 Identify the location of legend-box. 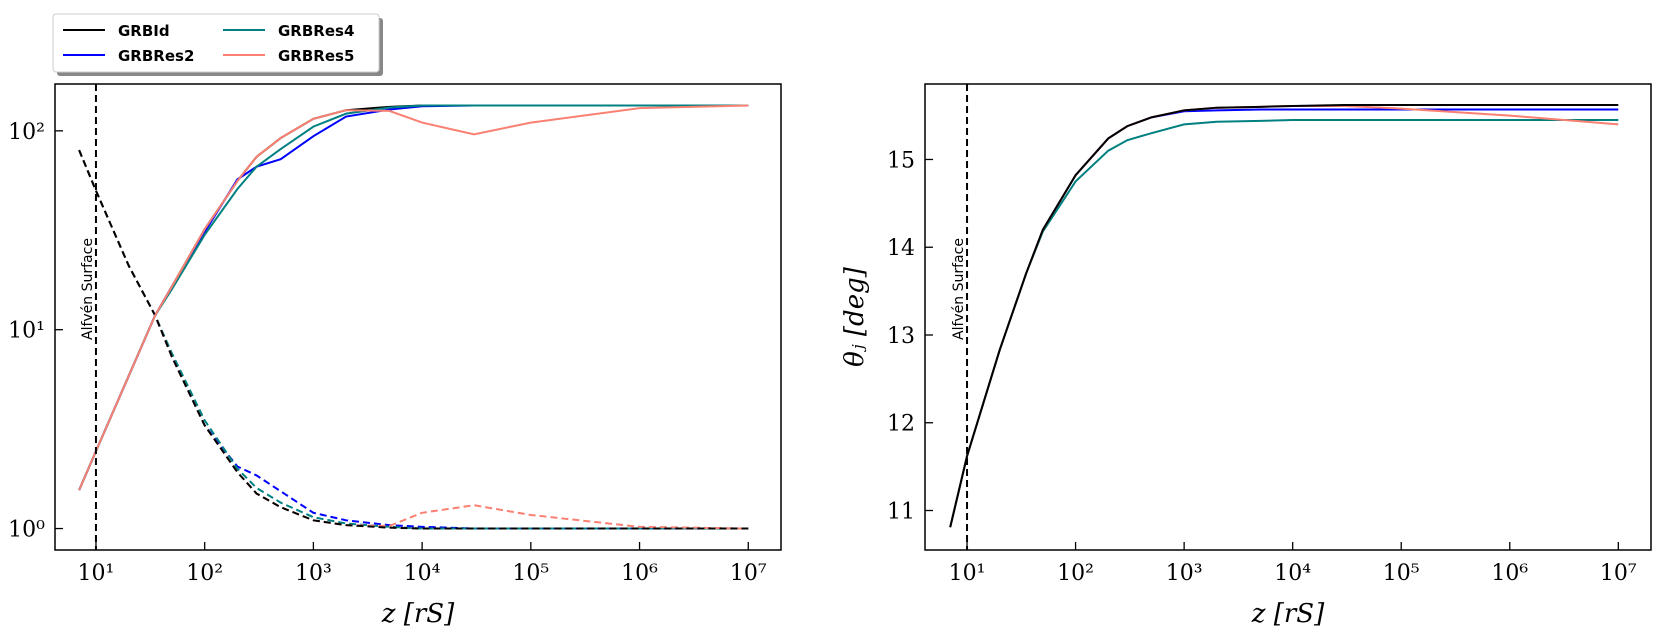
(216, 43).